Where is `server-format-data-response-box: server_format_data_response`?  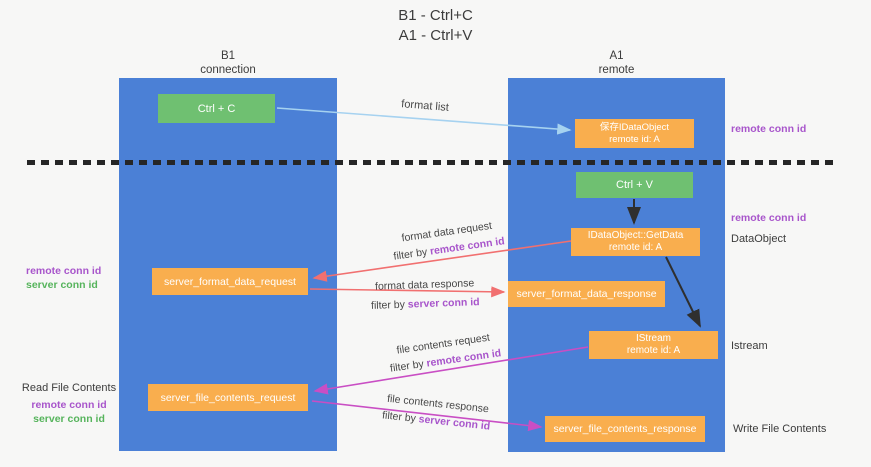
server-format-data-response-box: server_format_data_response is located at coordinates (586, 294).